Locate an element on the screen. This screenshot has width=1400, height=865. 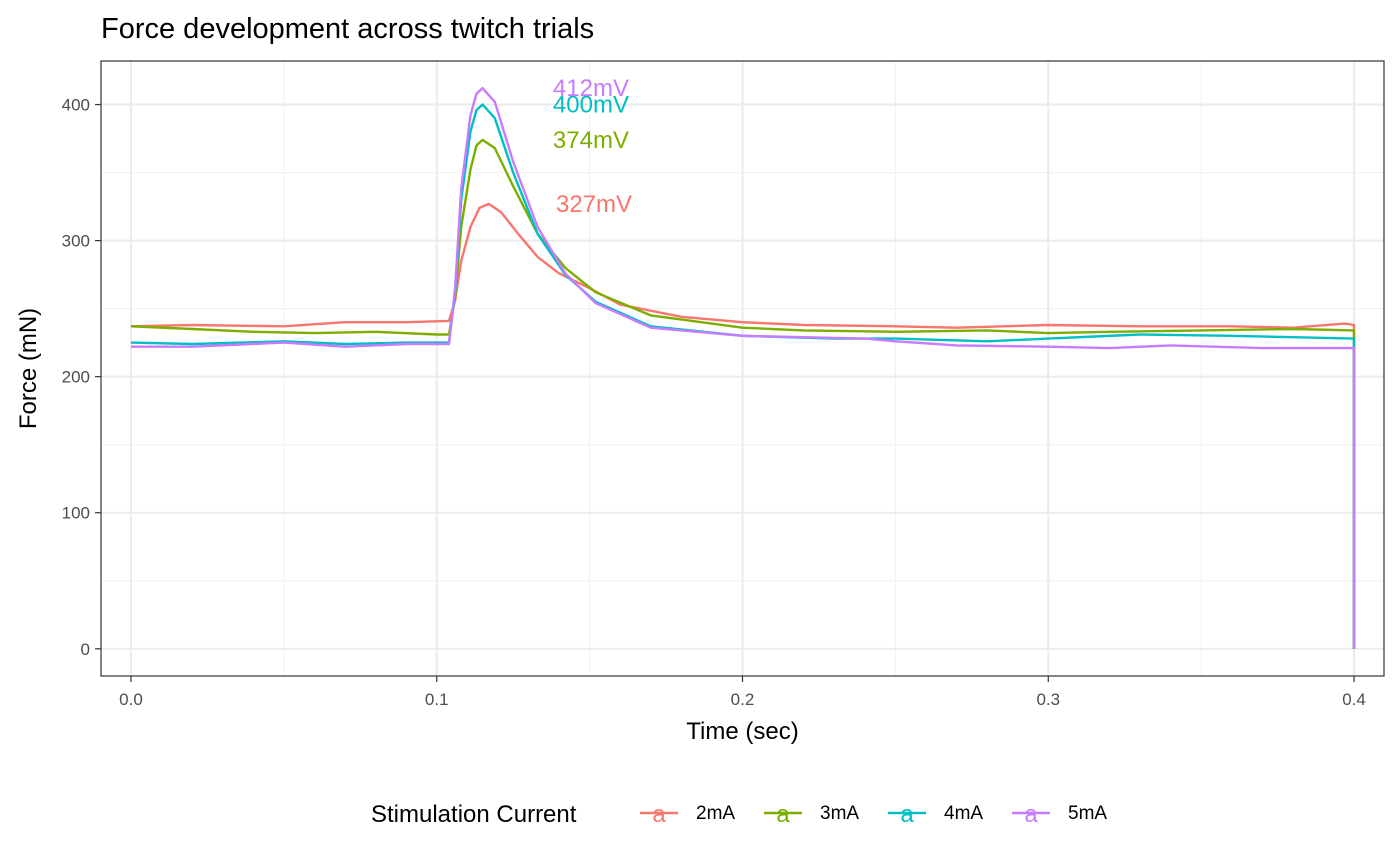
peak-label-4mA: 400mV is located at coordinates (591, 105).